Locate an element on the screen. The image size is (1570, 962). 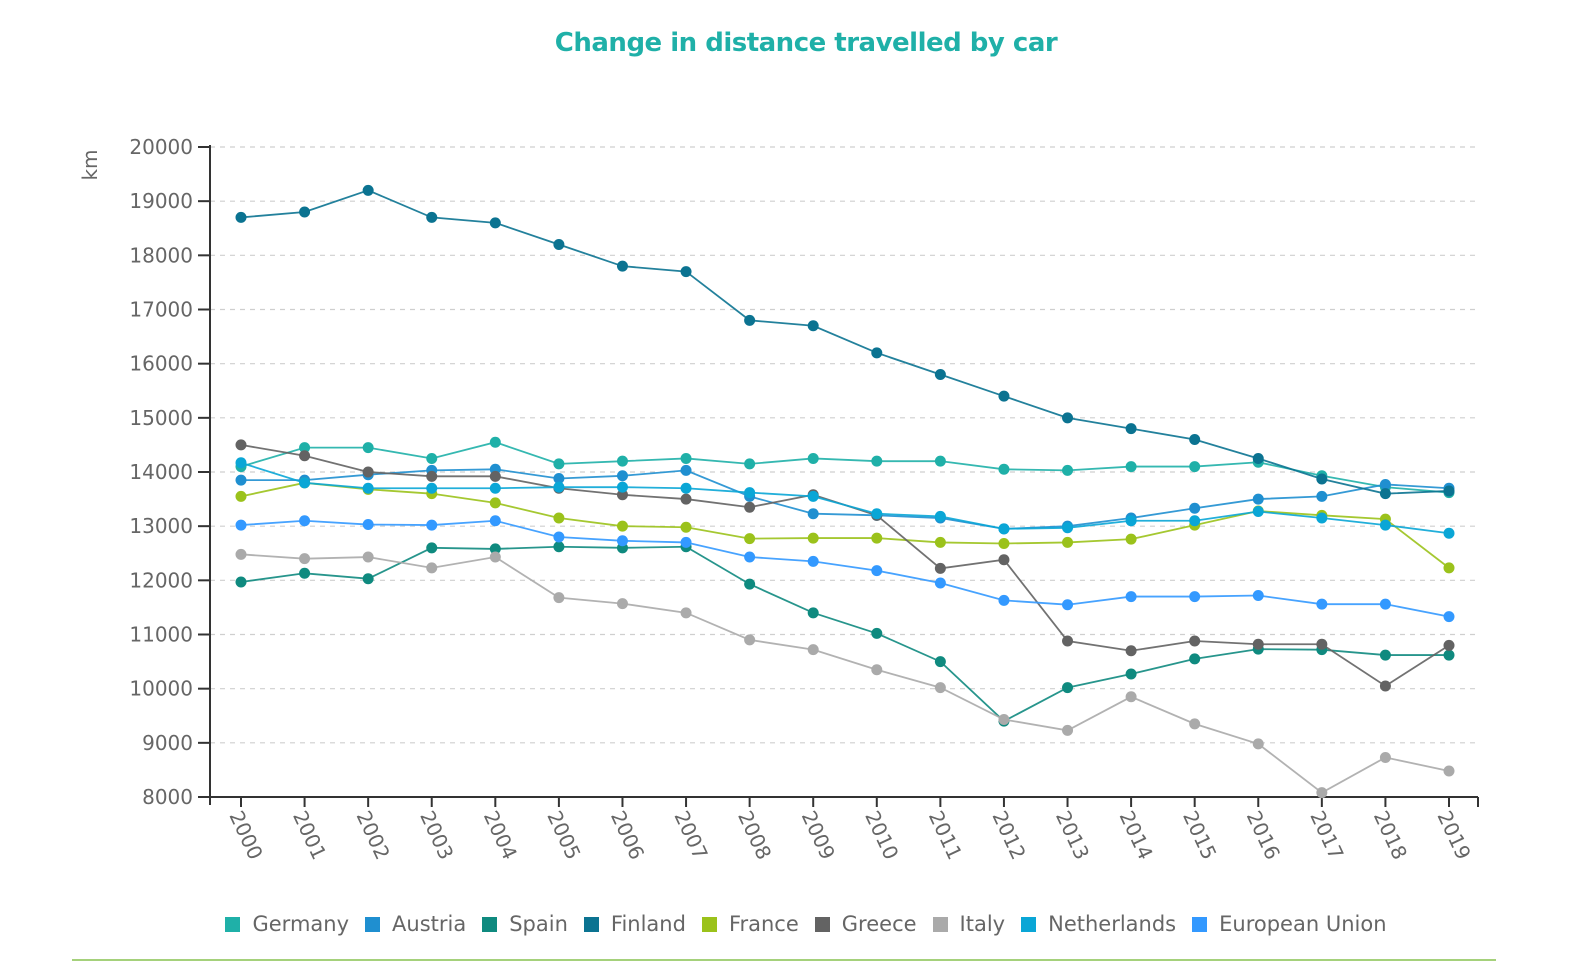
legend-item-spain: Spain is located at coordinates (525, 924).